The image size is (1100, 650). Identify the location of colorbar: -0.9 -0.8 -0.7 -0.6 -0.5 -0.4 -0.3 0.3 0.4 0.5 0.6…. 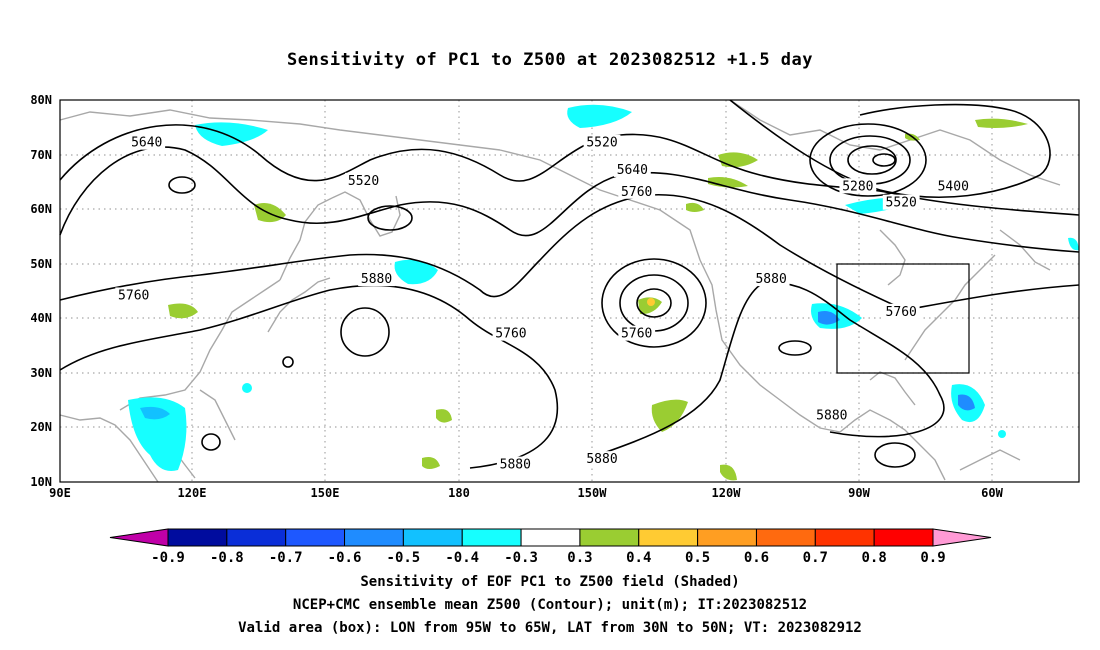
(550, 547).